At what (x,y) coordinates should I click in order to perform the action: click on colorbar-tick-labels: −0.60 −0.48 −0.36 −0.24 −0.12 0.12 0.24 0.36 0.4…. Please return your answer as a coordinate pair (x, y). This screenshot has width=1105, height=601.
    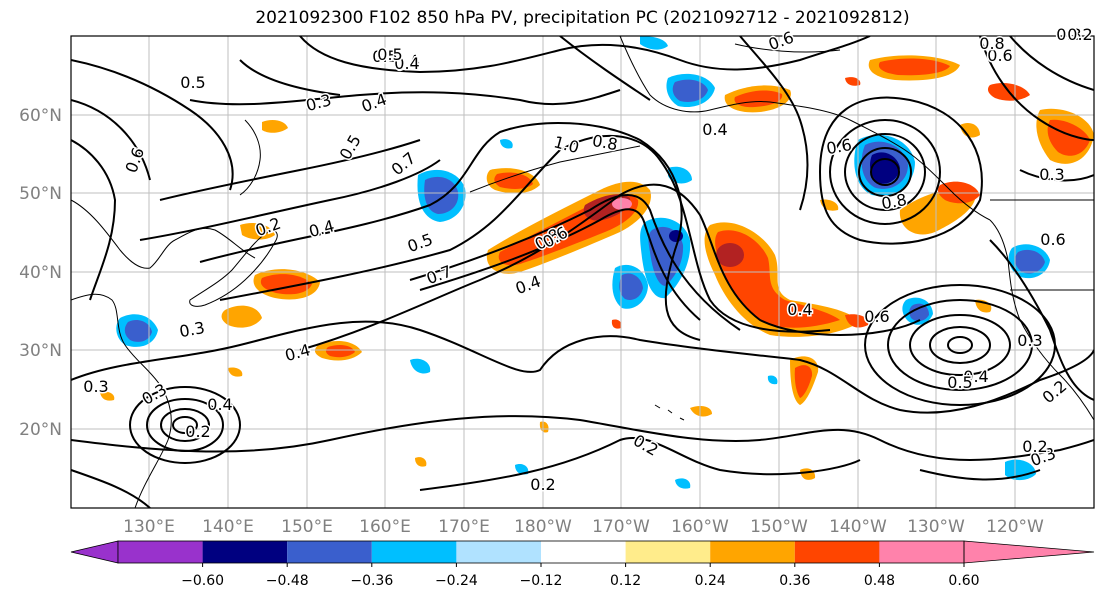
    Looking at the image, I should click on (580, 576).